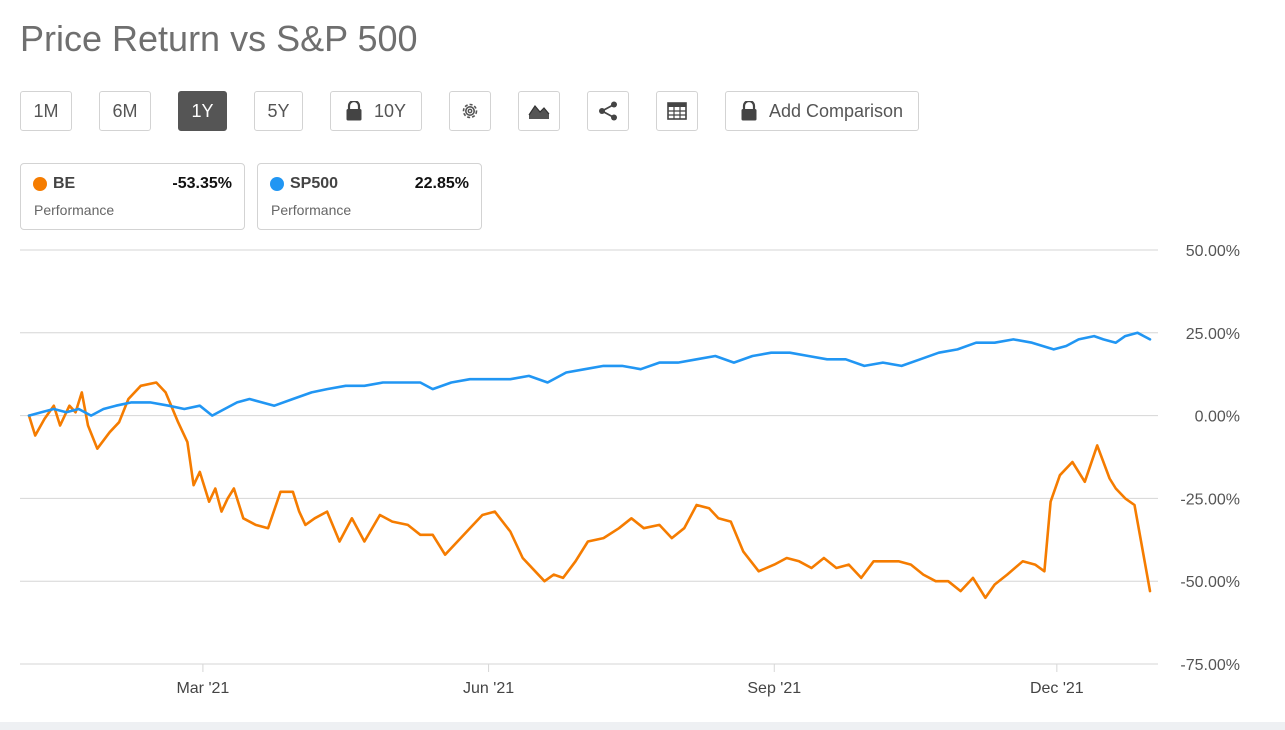 The image size is (1285, 730). What do you see at coordinates (1210, 582) in the screenshot?
I see `y-tick-label: -50.00%` at bounding box center [1210, 582].